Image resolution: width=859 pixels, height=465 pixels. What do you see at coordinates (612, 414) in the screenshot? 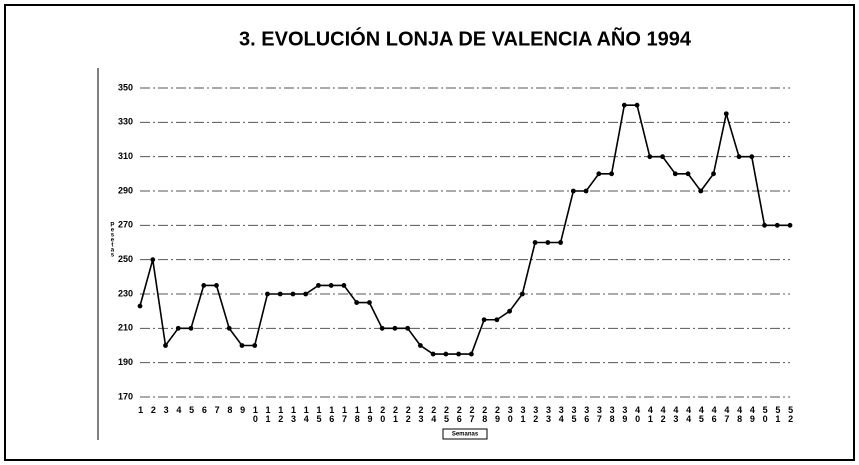
I see `x-tick-label: 38` at bounding box center [612, 414].